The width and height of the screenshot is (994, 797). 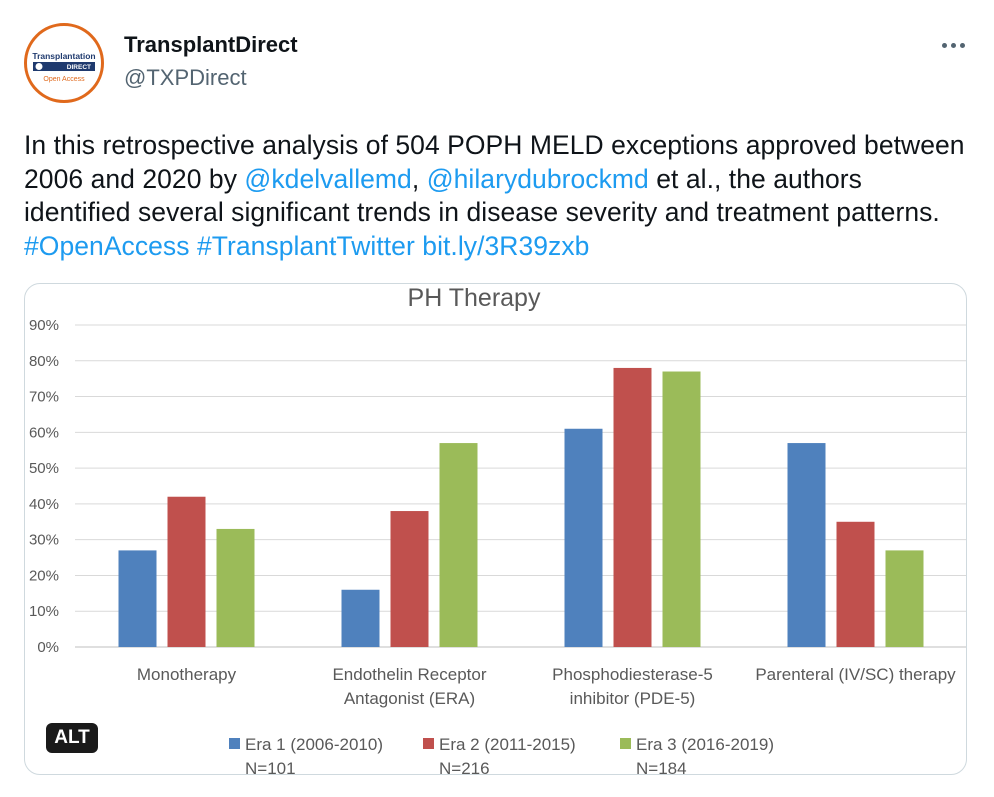 I want to click on x-tick-label: inhibitor (PDE-5), so click(x=633, y=698).